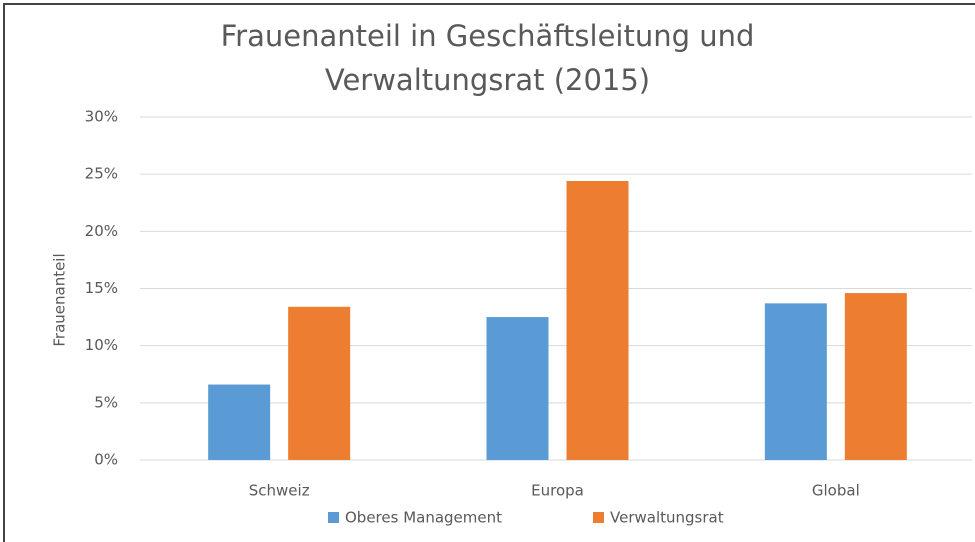 The image size is (975, 542). What do you see at coordinates (279, 491) in the screenshot?
I see `x-tick-label: Schweiz` at bounding box center [279, 491].